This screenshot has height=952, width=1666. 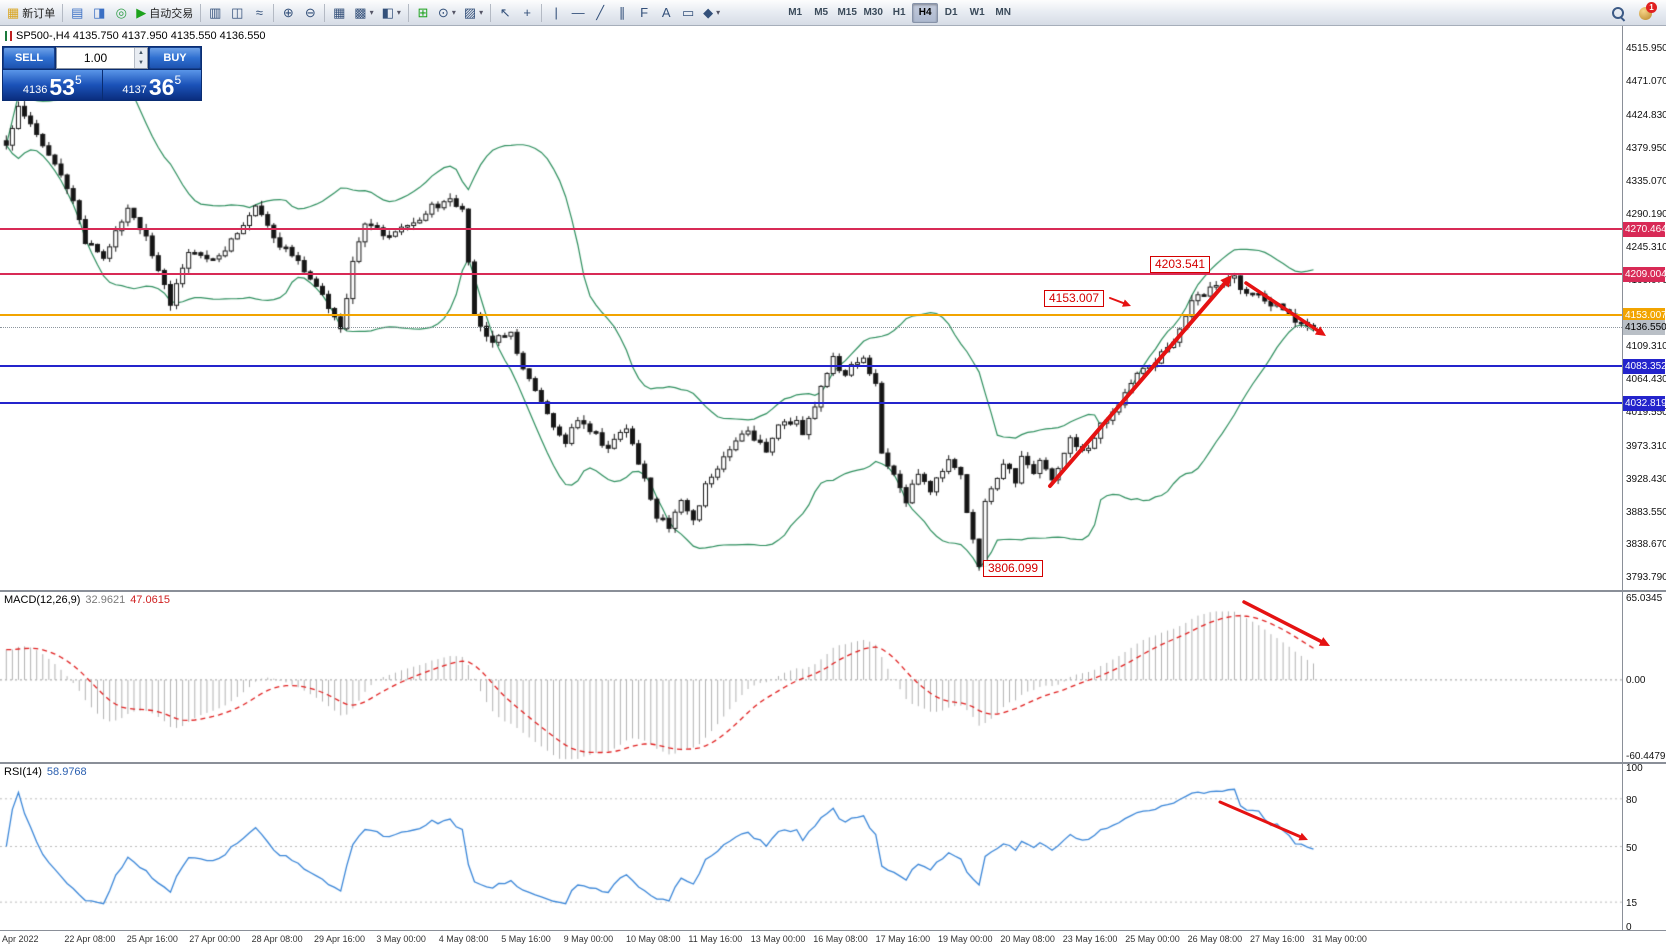 I want to click on text-icon: A, so click(x=666, y=12).